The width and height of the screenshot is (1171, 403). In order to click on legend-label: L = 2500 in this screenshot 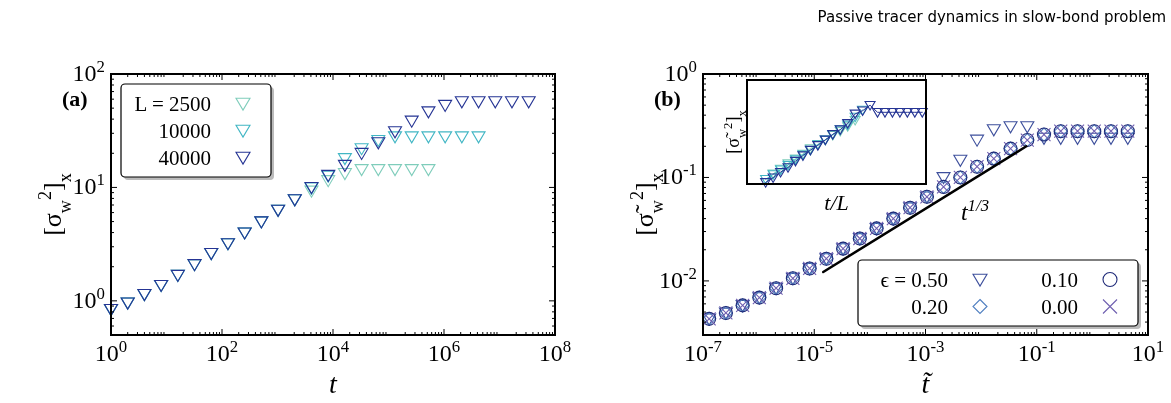, I will do `click(172, 103)`.